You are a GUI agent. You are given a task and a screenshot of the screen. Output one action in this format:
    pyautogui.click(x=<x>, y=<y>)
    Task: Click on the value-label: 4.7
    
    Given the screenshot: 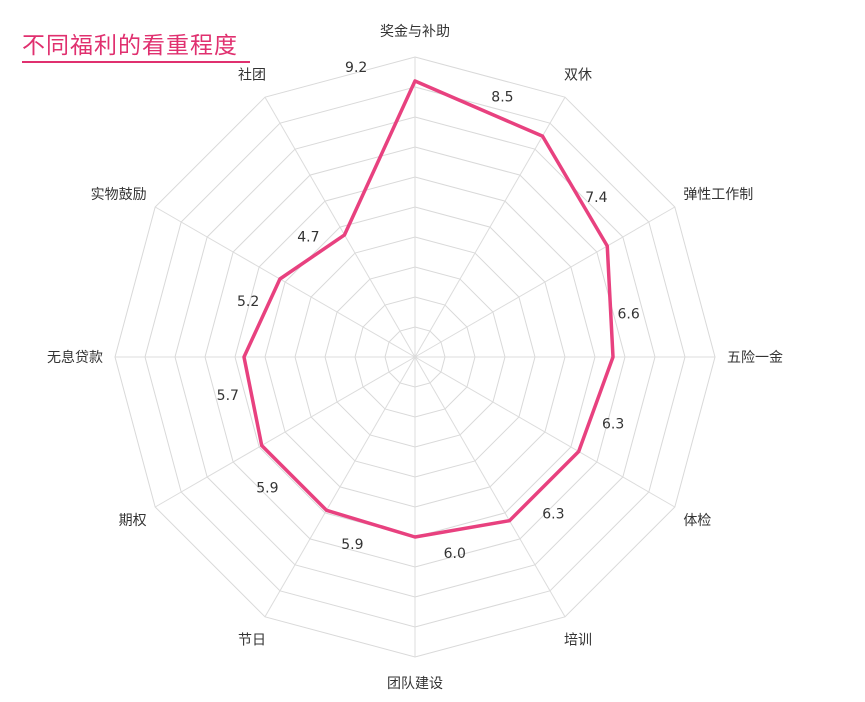 What is the action you would take?
    pyautogui.click(x=308, y=237)
    